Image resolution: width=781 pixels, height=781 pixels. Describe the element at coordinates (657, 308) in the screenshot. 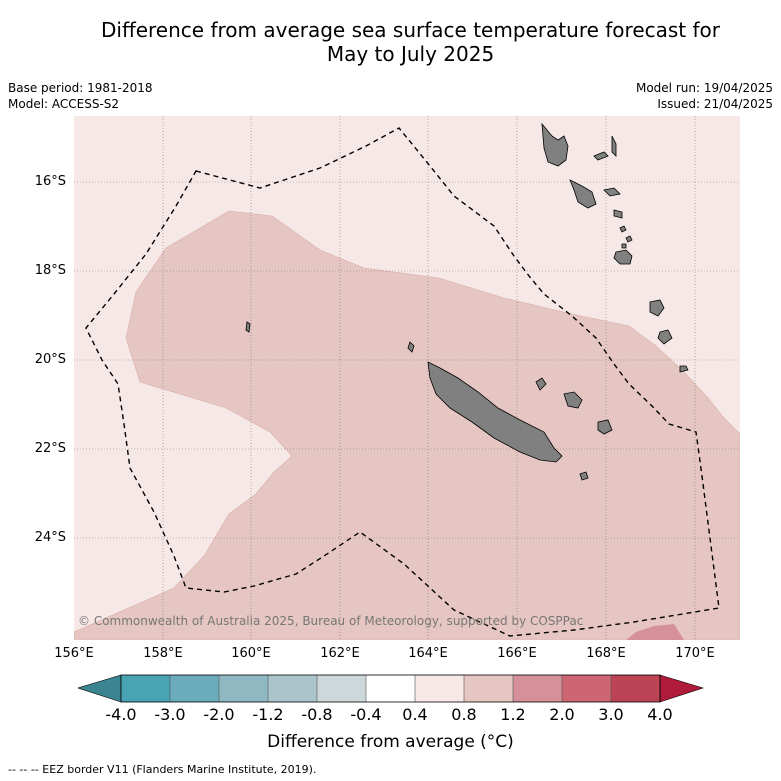

I see `vanuatu-erromango` at that location.